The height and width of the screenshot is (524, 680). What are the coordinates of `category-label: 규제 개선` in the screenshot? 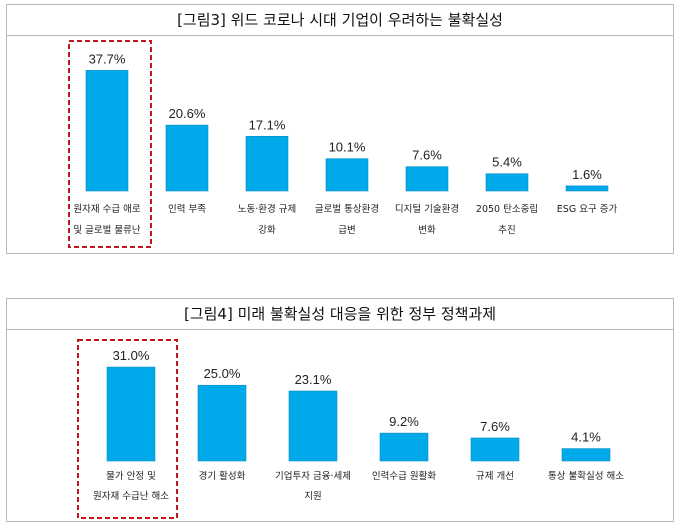 It's located at (495, 476).